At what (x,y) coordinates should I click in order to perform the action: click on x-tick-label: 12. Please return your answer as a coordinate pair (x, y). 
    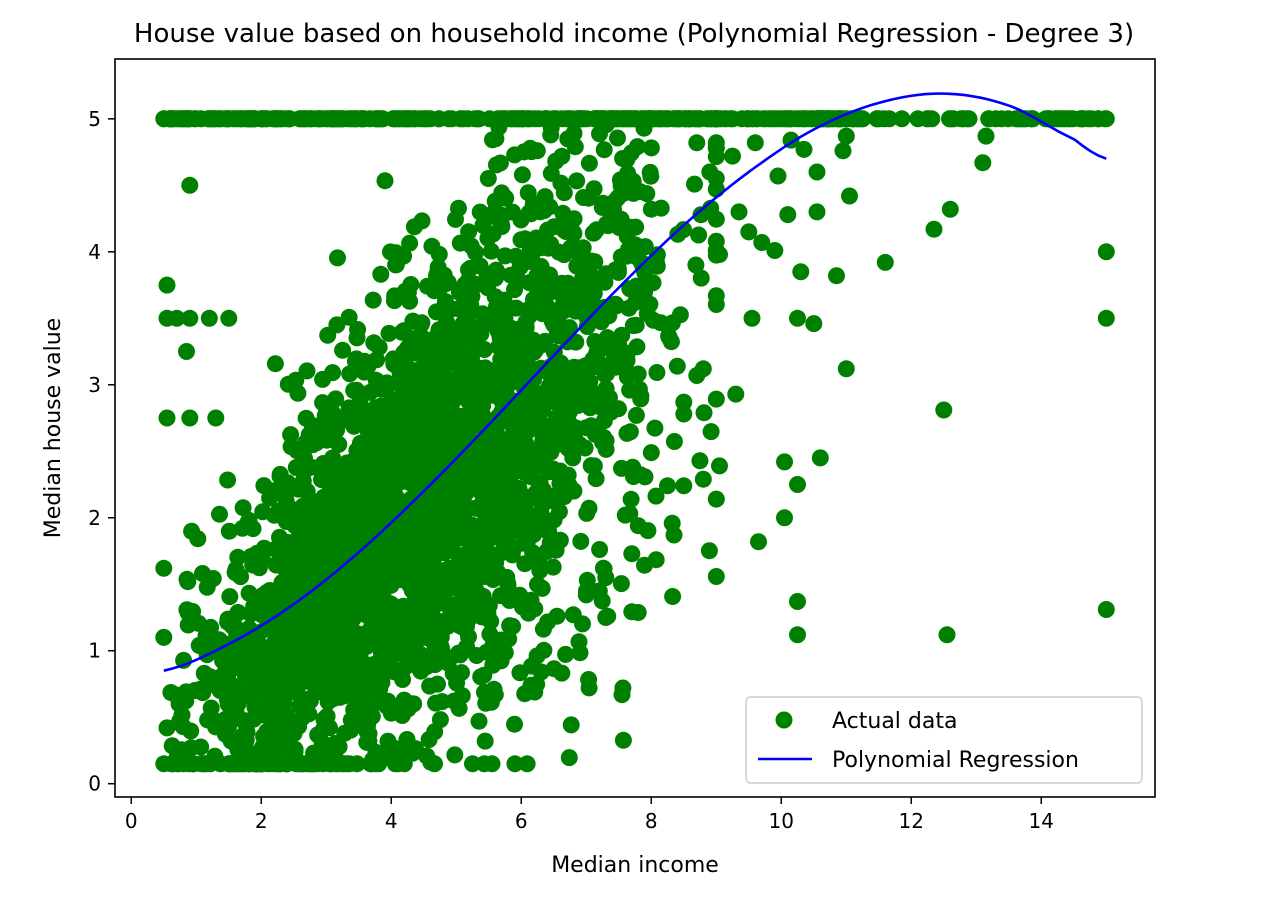
    Looking at the image, I should click on (911, 821).